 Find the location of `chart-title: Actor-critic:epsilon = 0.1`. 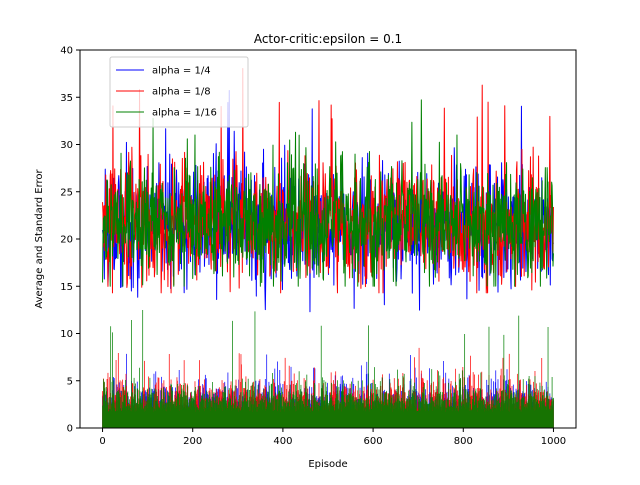

chart-title: Actor-critic:epsilon = 0.1 is located at coordinates (328, 39).